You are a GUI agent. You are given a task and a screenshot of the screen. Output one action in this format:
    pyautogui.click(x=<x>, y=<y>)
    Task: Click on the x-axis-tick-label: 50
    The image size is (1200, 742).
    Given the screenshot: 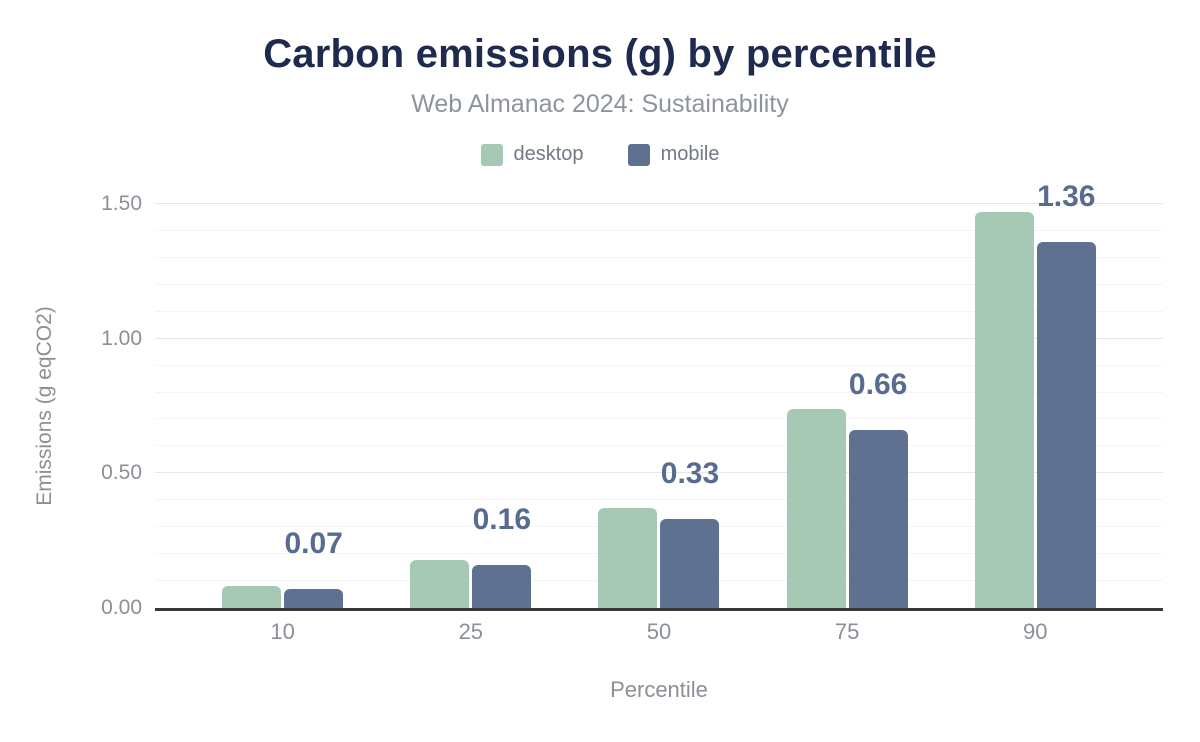 What is the action you would take?
    pyautogui.click(x=659, y=631)
    